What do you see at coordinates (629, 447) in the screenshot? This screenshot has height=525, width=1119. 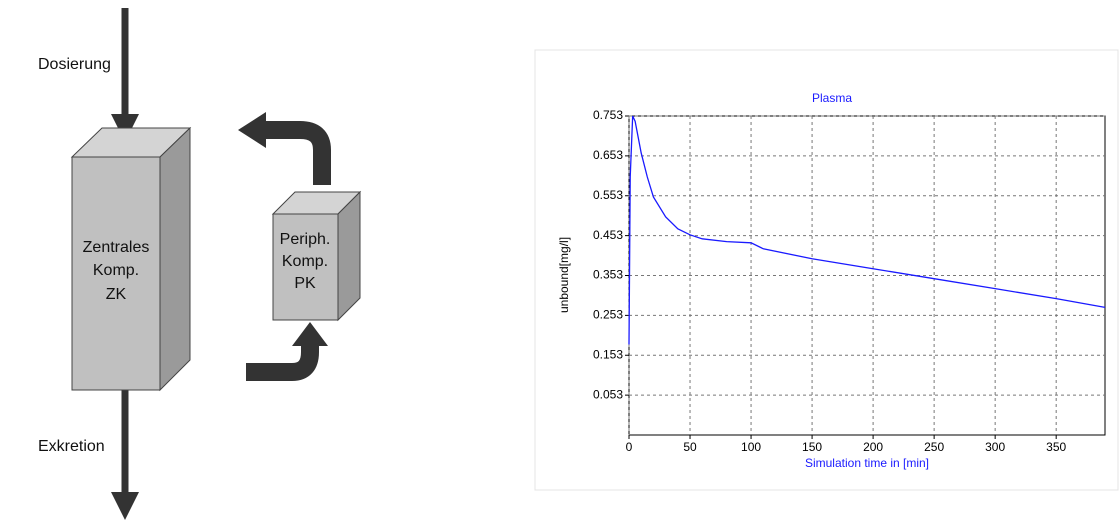 I see `x-tick-label: 0` at bounding box center [629, 447].